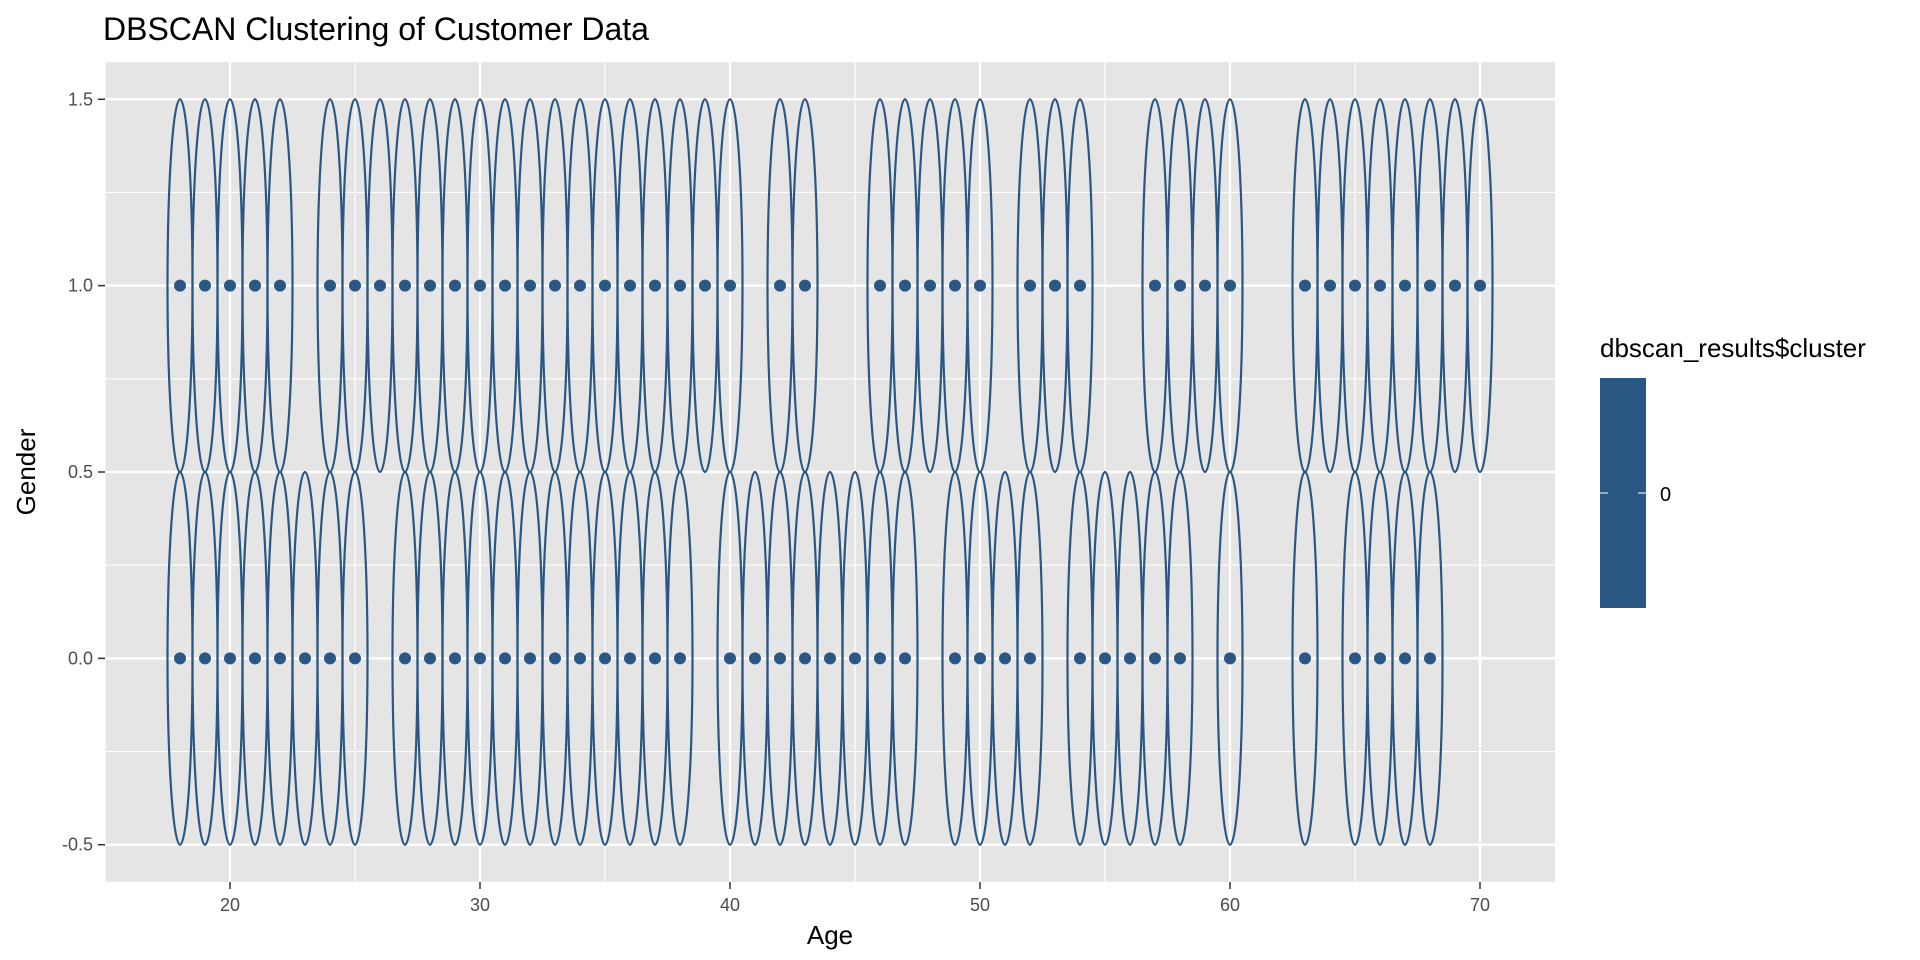 The height and width of the screenshot is (960, 1920). What do you see at coordinates (480, 905) in the screenshot?
I see `x-tick-label: 30` at bounding box center [480, 905].